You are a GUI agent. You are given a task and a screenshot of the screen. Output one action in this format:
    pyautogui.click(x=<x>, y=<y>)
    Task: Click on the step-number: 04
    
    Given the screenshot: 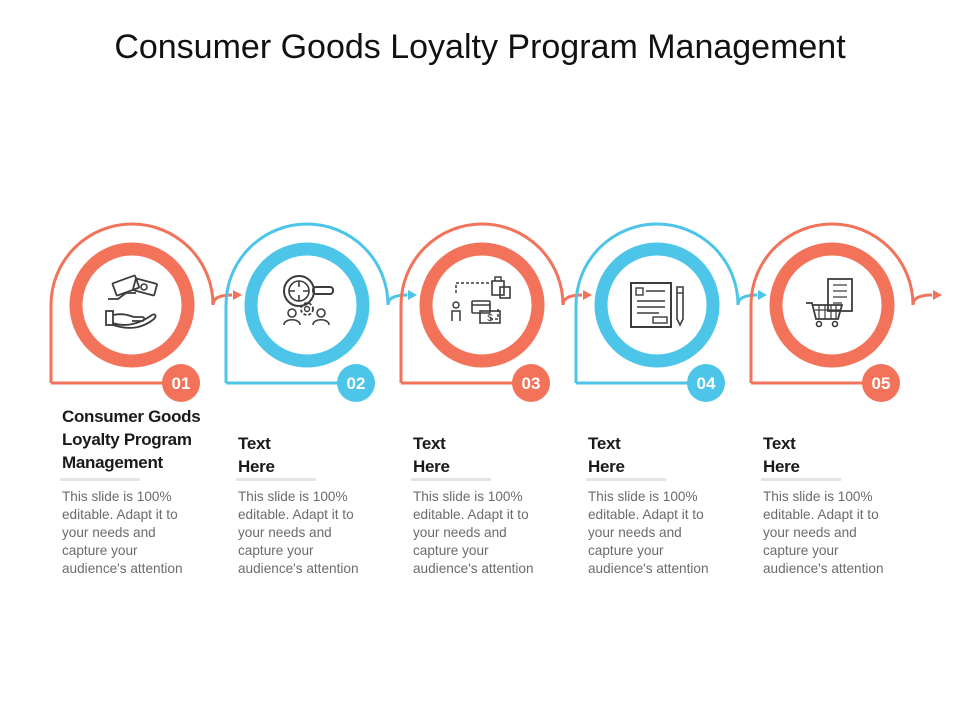 What is the action you would take?
    pyautogui.click(x=706, y=383)
    